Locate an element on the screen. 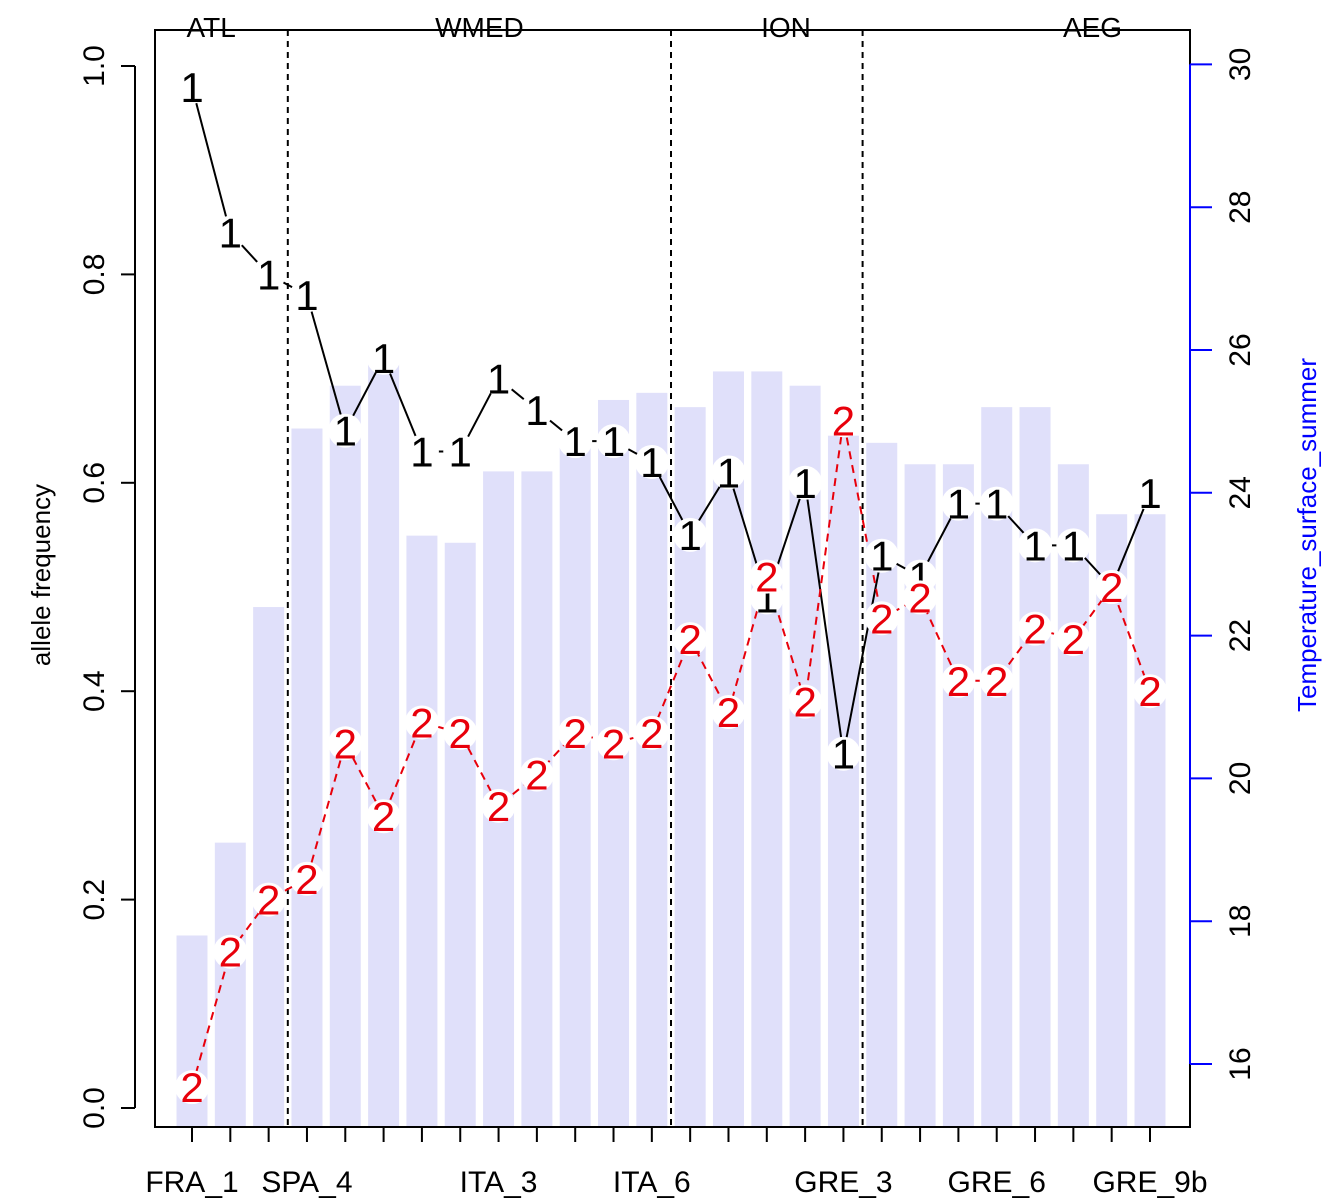  right-tick-label: 26 is located at coordinates (1240, 349).